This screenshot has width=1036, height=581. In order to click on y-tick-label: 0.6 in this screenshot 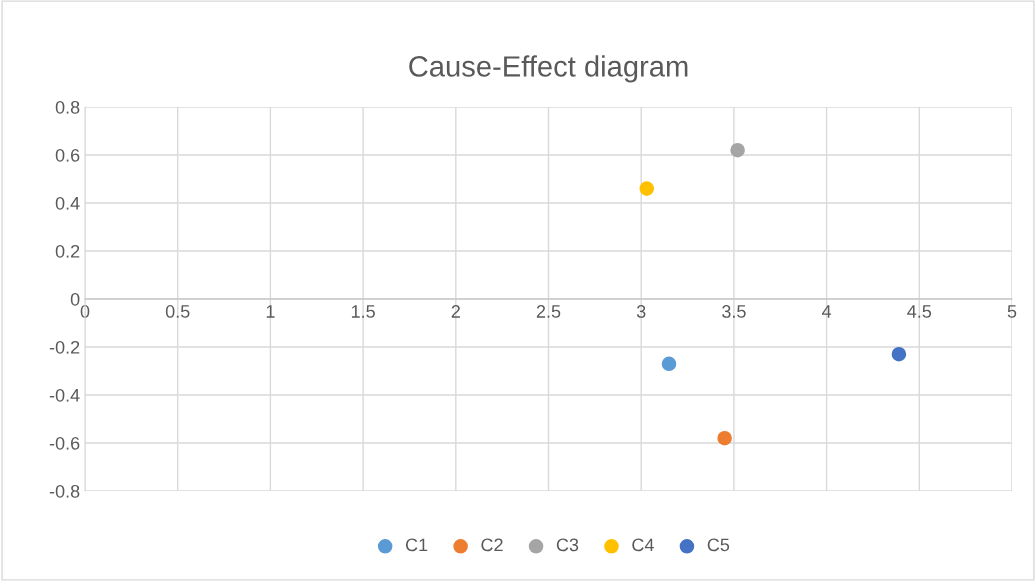, I will do `click(67, 155)`.